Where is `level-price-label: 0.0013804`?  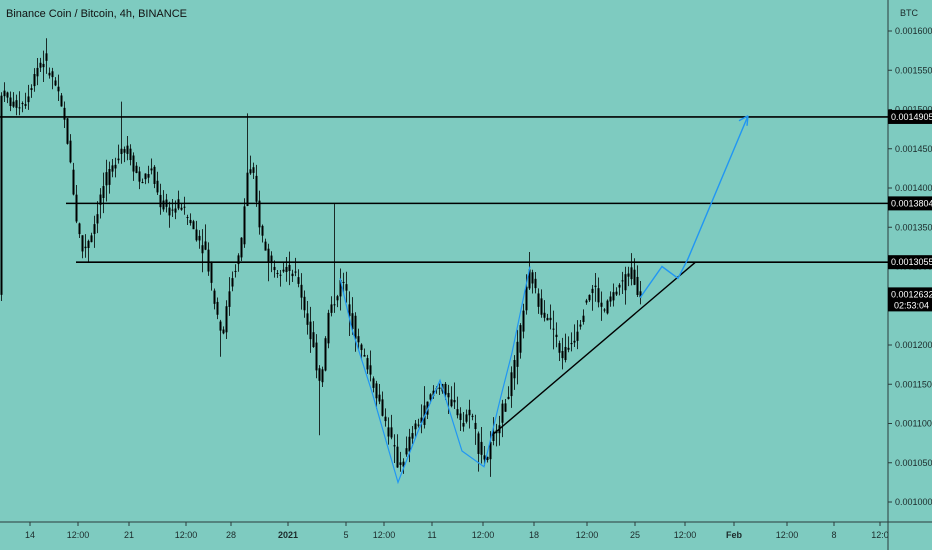
level-price-label: 0.0013804 is located at coordinates (911, 203).